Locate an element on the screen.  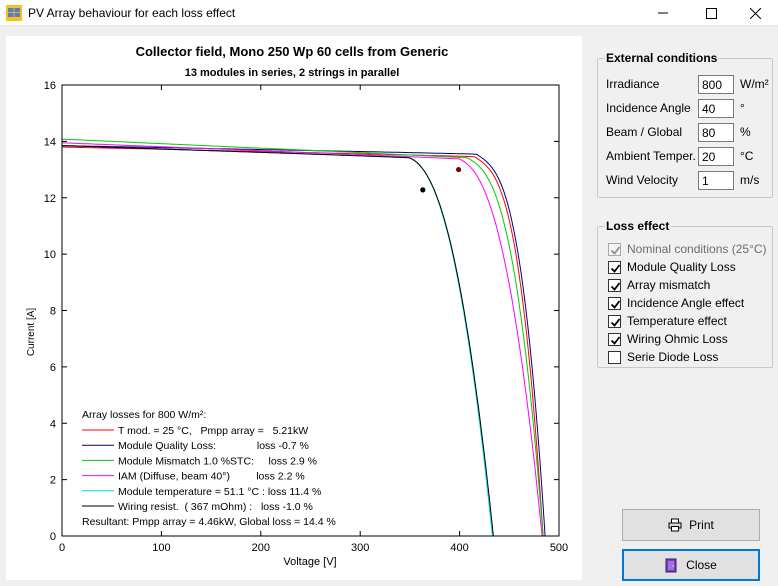
legend-entry: Module Quality Loss: loss -0.7 % is located at coordinates (213, 446).